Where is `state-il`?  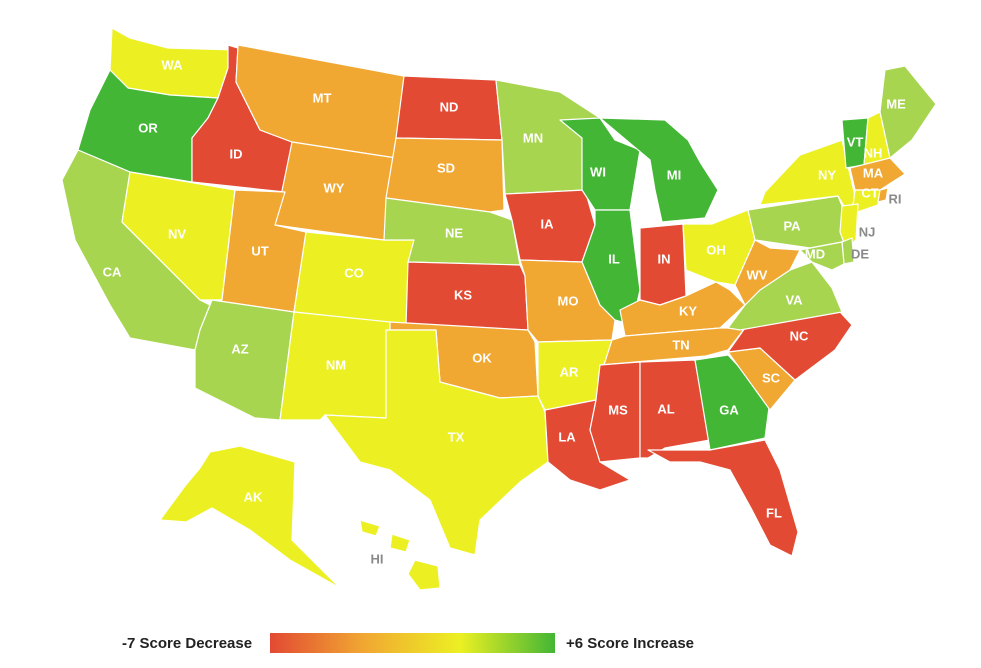 state-il is located at coordinates (611, 267).